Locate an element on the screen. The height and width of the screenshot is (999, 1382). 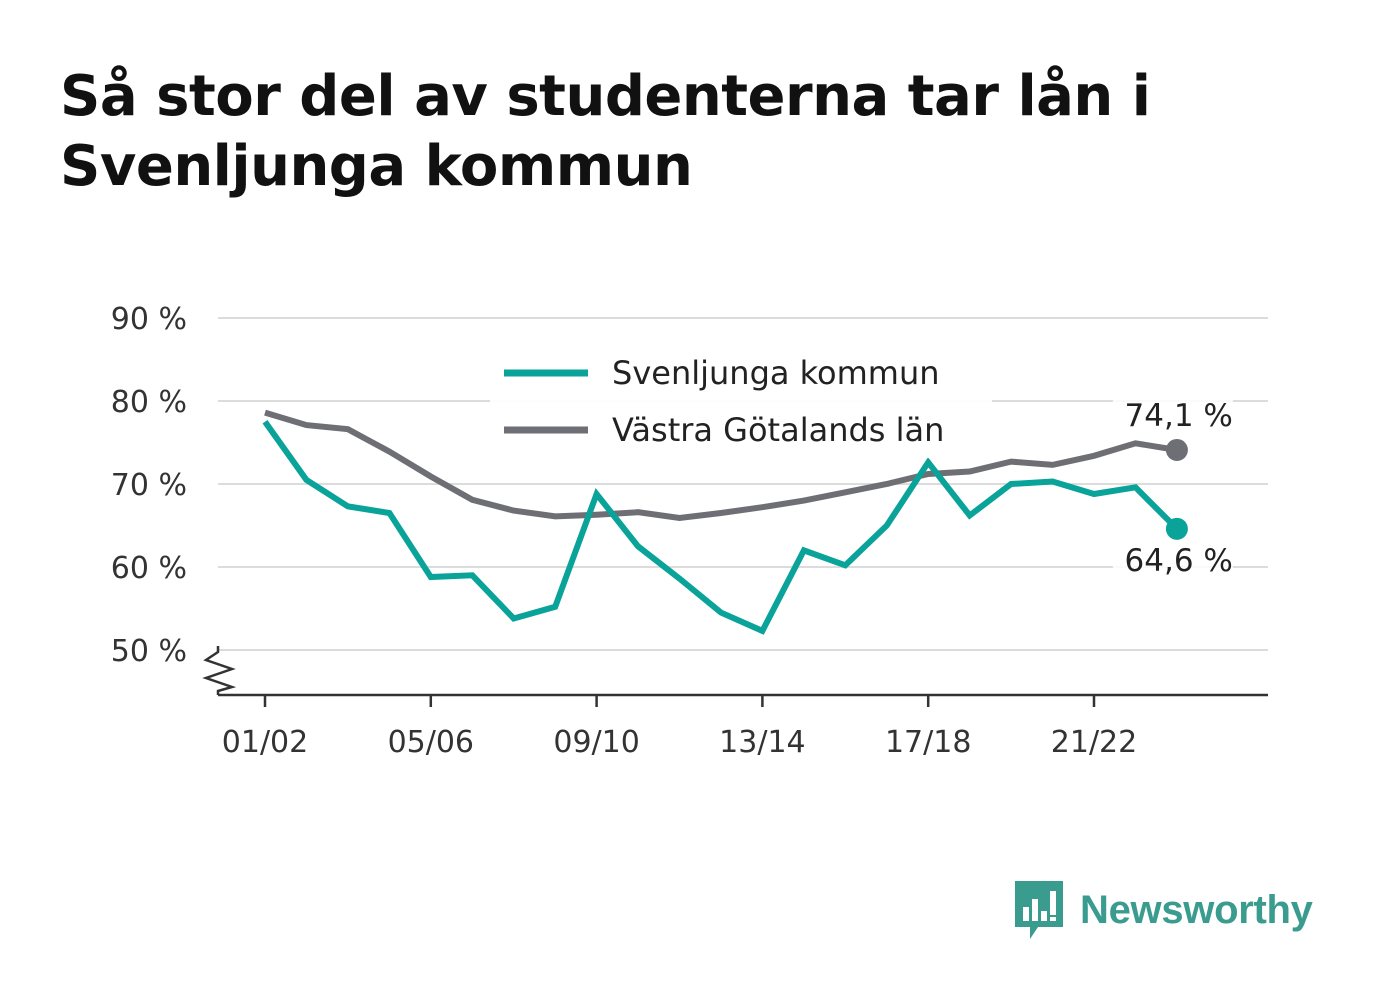
legend-label: Västra Götalands län is located at coordinates (778, 430).